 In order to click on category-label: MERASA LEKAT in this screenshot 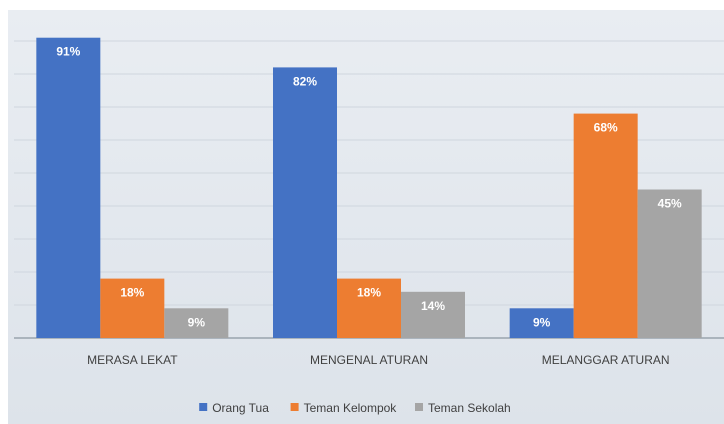, I will do `click(132, 360)`.